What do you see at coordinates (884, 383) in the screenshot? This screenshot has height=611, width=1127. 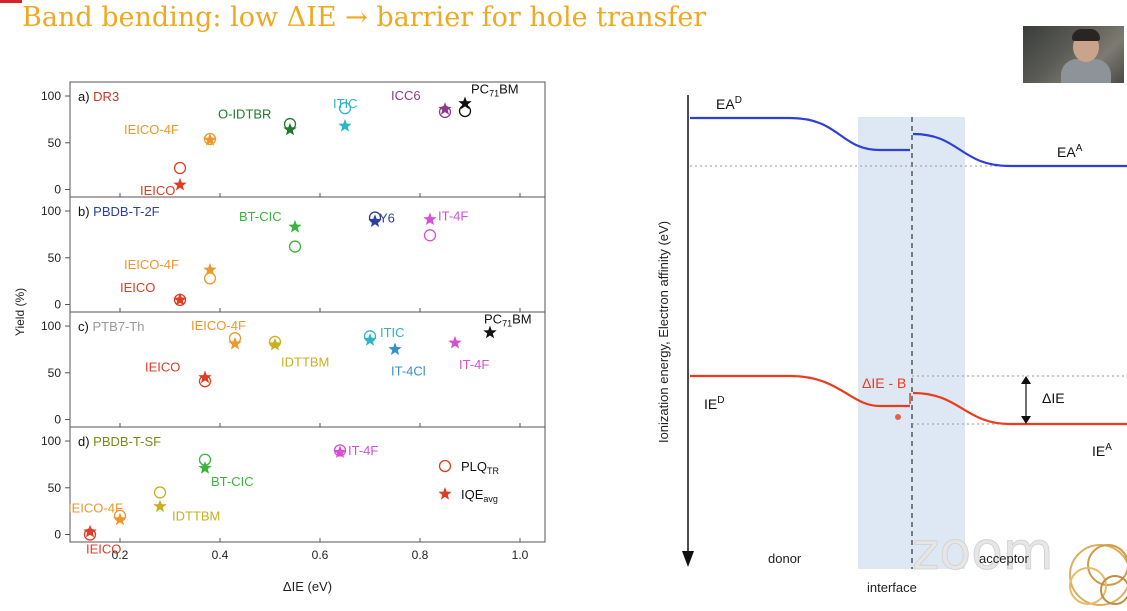 I see `delta-ie-b-label: ΔIE - B` at bounding box center [884, 383].